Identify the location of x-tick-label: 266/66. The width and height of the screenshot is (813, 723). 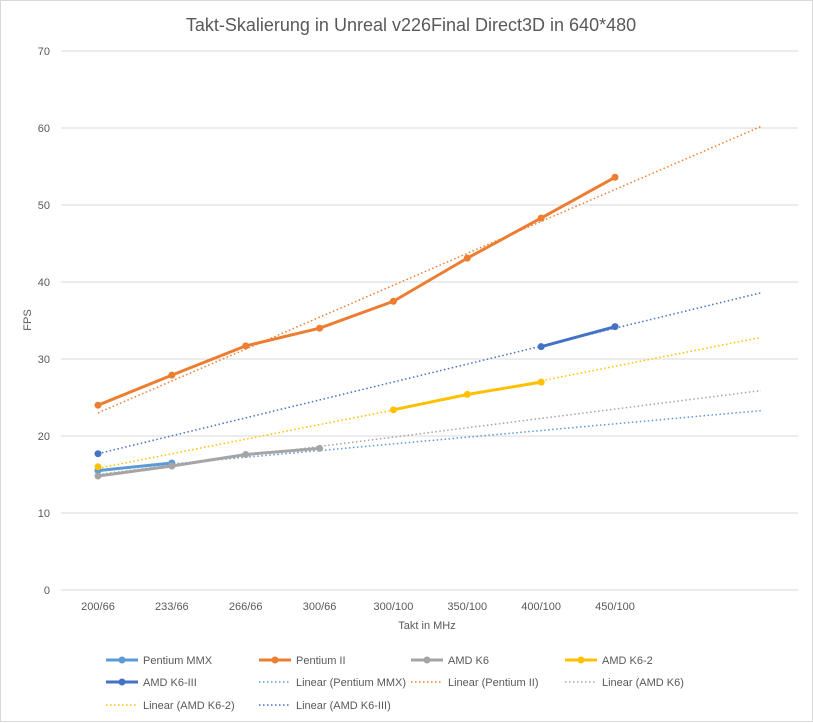
(246, 607).